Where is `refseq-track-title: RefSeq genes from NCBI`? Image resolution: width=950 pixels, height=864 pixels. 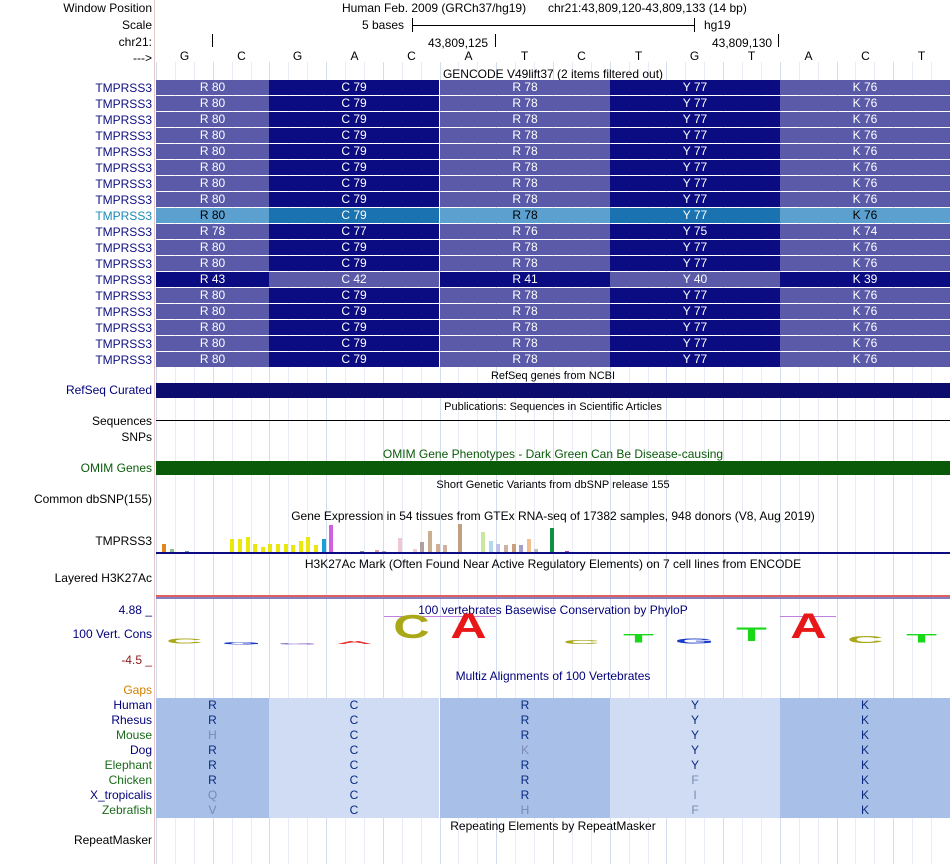
refseq-track-title: RefSeq genes from NCBI is located at coordinates (553, 376).